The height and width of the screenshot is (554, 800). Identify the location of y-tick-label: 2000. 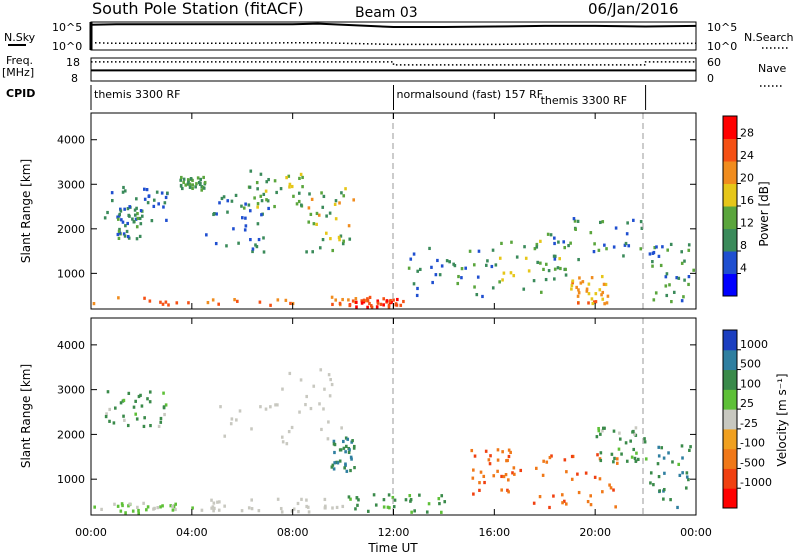
(71, 229).